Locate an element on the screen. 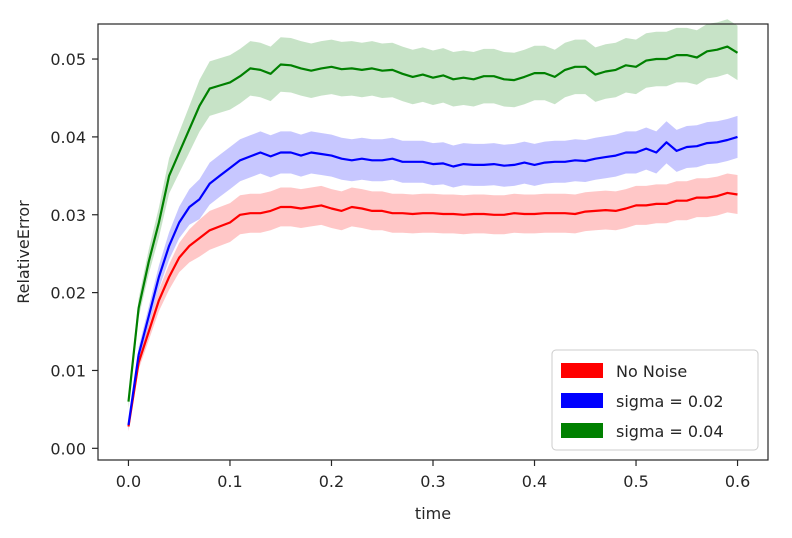 The width and height of the screenshot is (792, 538). x-axis-ticks: 0.0 0.1 0.2 0.3 0.4 0.5 0.6 is located at coordinates (433, 475).